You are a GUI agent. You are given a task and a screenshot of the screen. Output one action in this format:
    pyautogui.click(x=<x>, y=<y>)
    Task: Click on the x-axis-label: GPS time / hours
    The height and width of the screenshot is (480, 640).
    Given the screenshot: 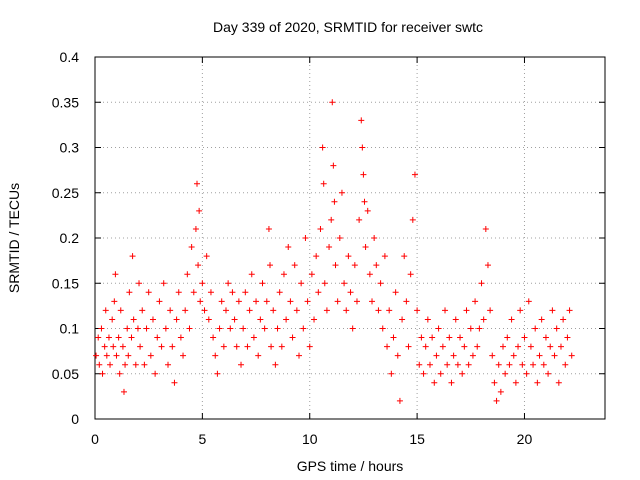 What is the action you would take?
    pyautogui.click(x=350, y=466)
    